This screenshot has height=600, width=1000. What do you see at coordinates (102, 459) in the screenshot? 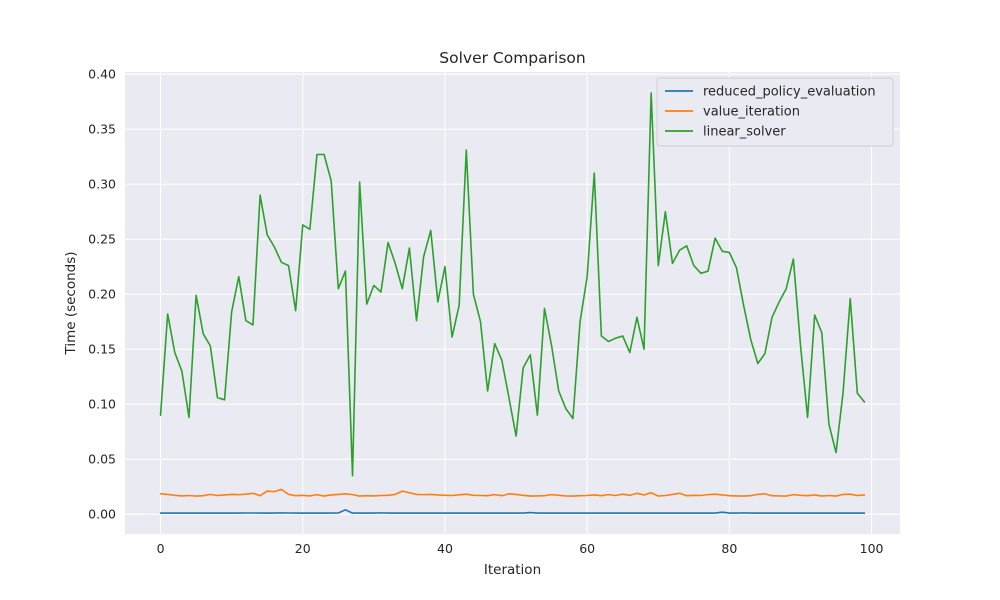
I see `y-tick-label: 0.05` at bounding box center [102, 459].